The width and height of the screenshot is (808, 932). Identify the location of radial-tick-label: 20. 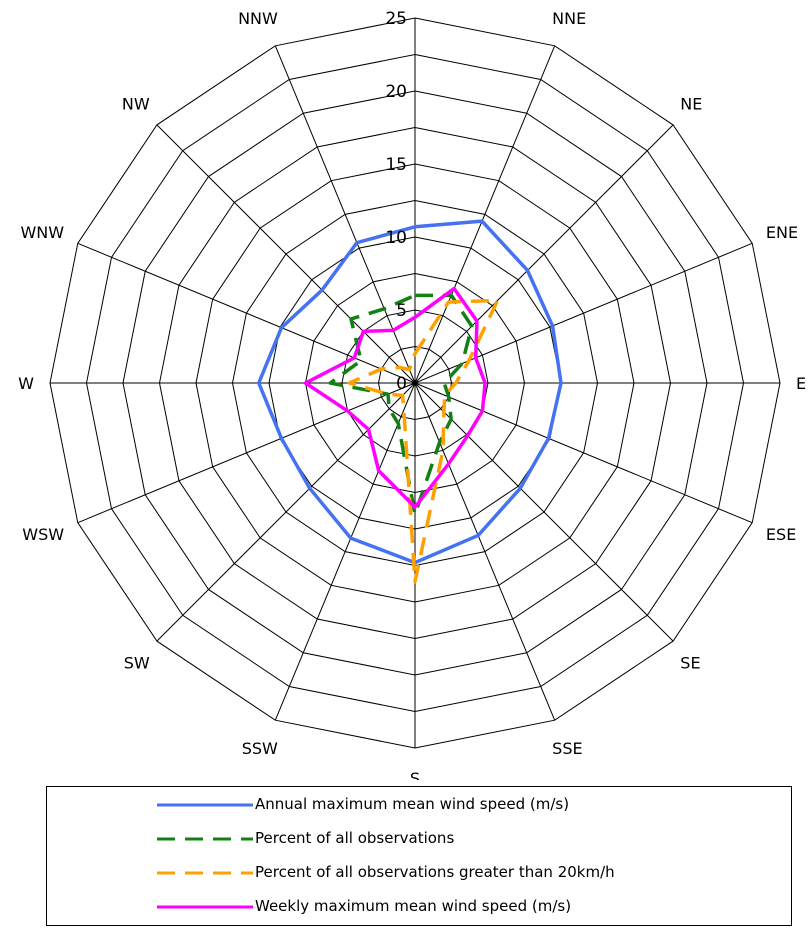
(396, 92).